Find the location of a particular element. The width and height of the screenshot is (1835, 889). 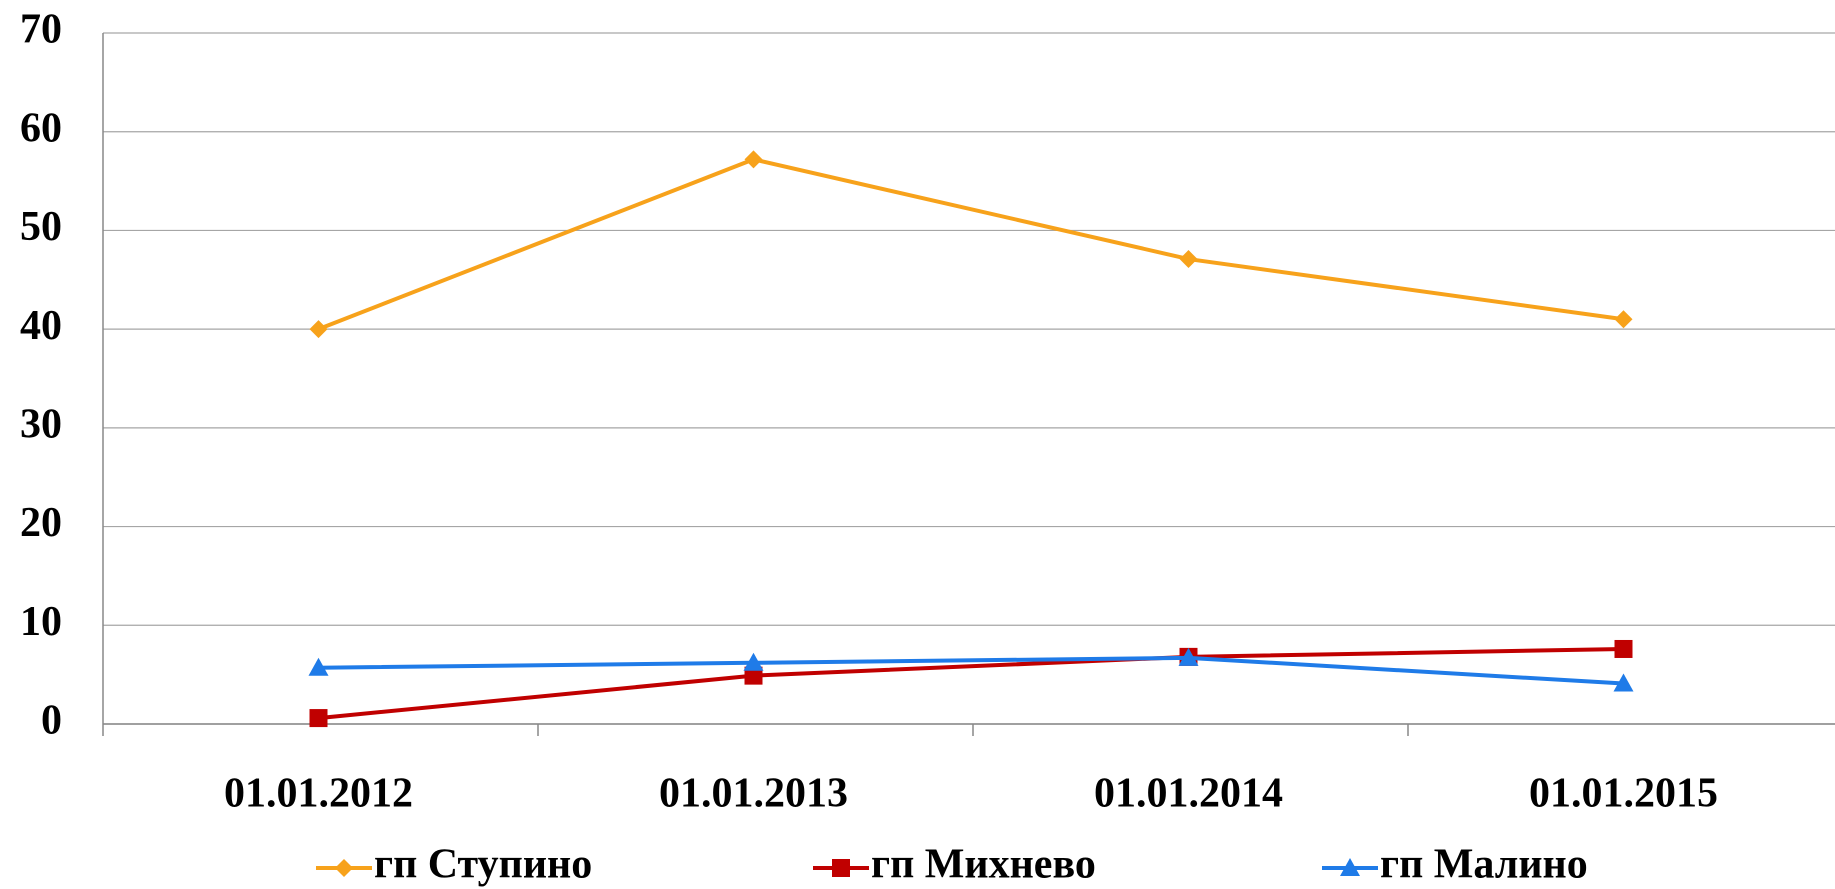

y-tick-label: 60 is located at coordinates (41, 128).